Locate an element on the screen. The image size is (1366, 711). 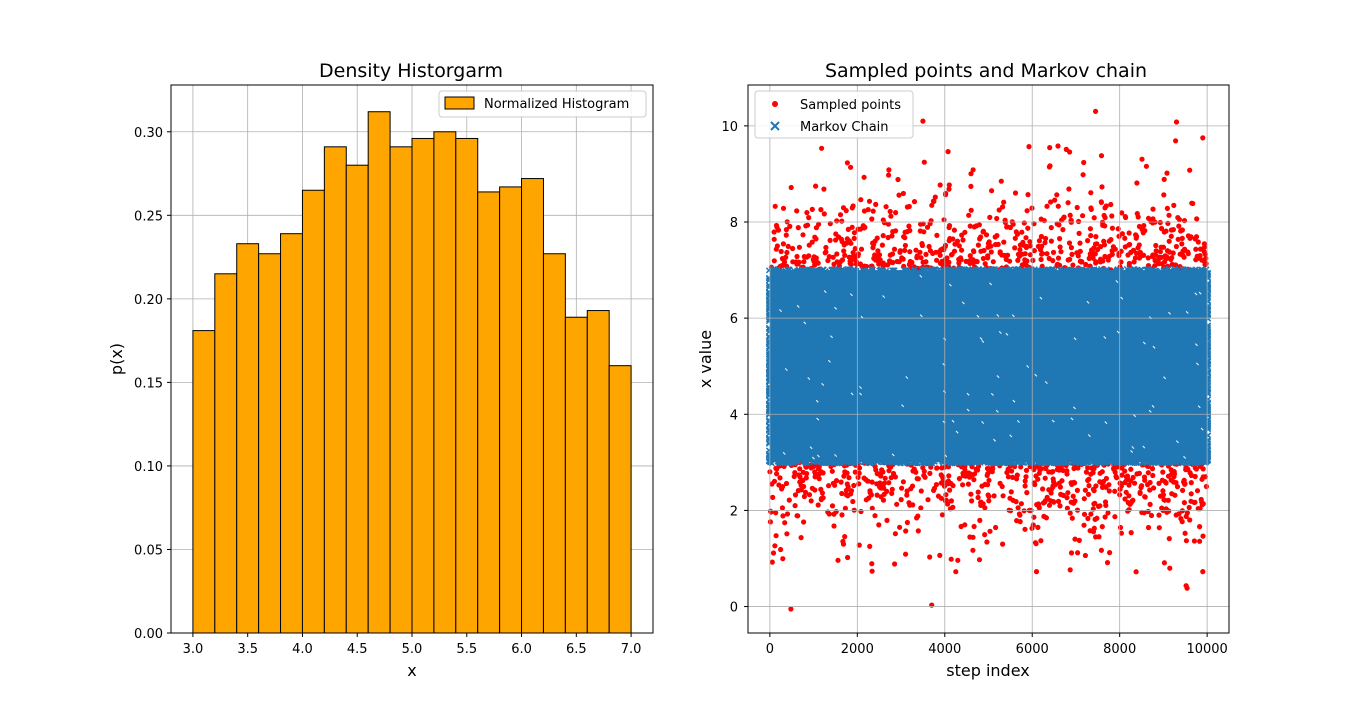
scatter-x-ticks: 0 2000 4000 6000 8000 10000 is located at coordinates (997, 645).